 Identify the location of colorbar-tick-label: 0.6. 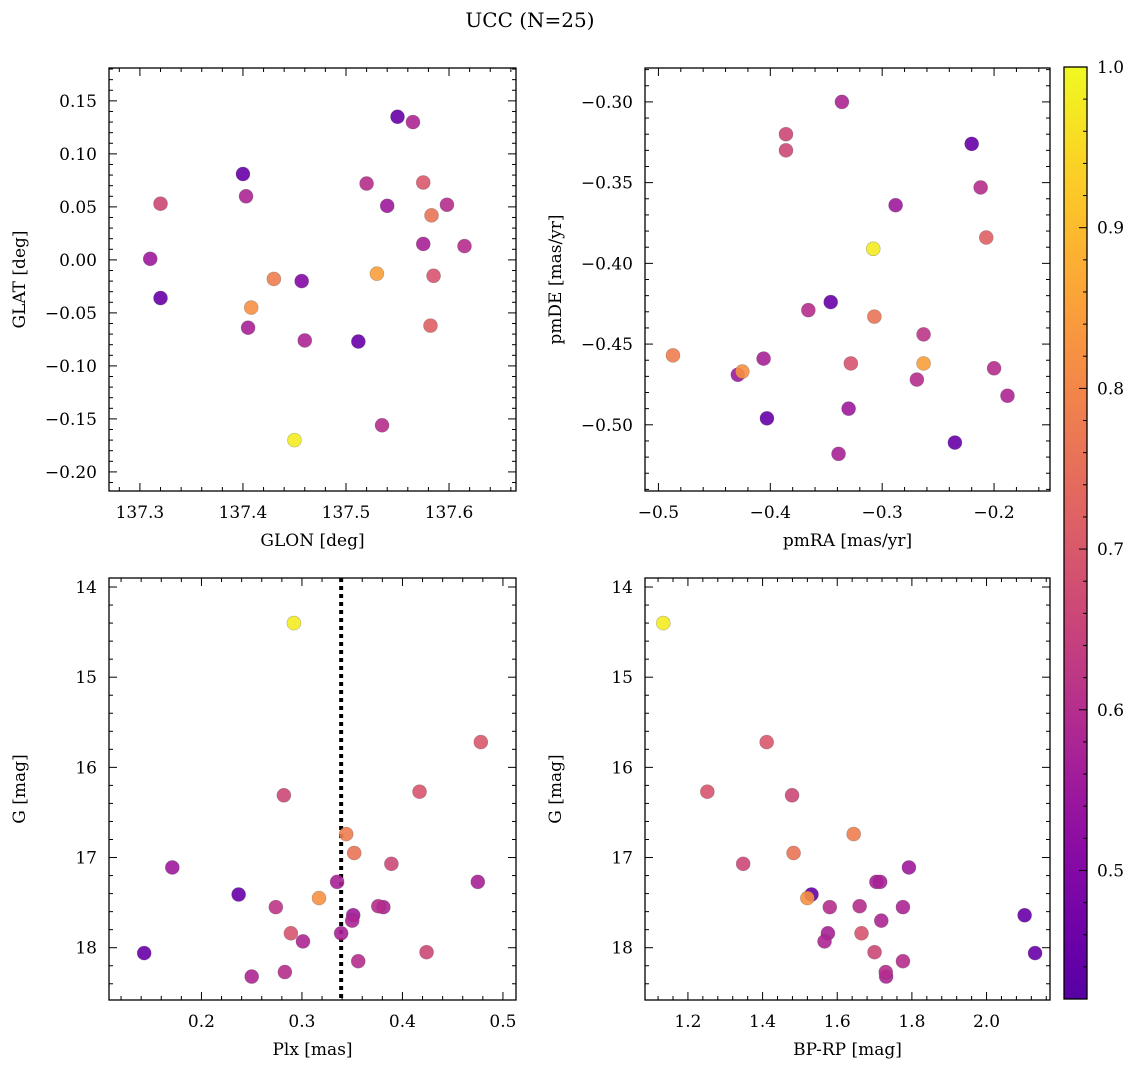
(1110, 711).